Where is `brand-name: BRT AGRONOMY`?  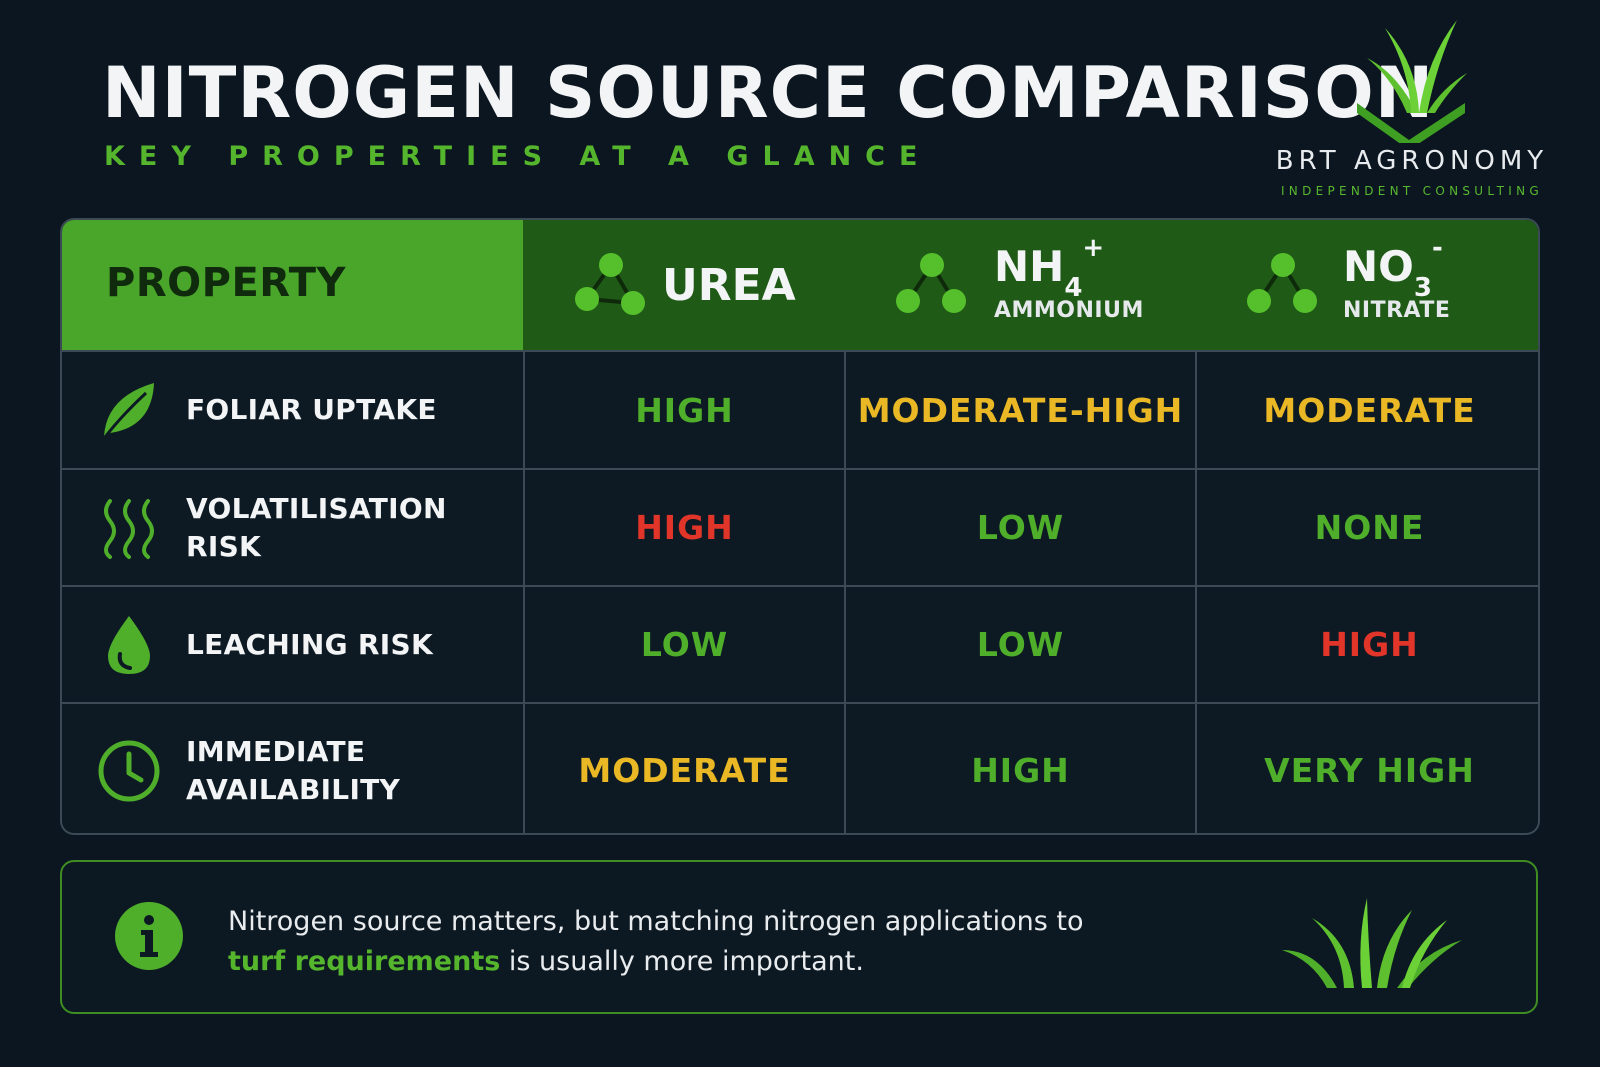 brand-name: BRT AGRONOMY is located at coordinates (1412, 161).